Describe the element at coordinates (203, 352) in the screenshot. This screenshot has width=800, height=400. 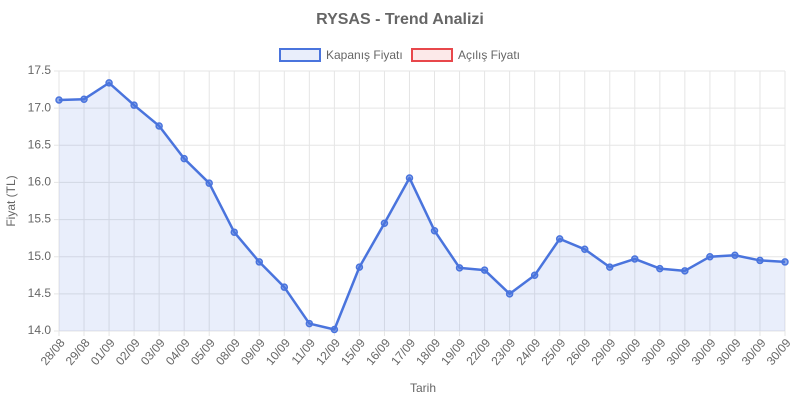
I see `x-tick-label: 05/09` at that location.